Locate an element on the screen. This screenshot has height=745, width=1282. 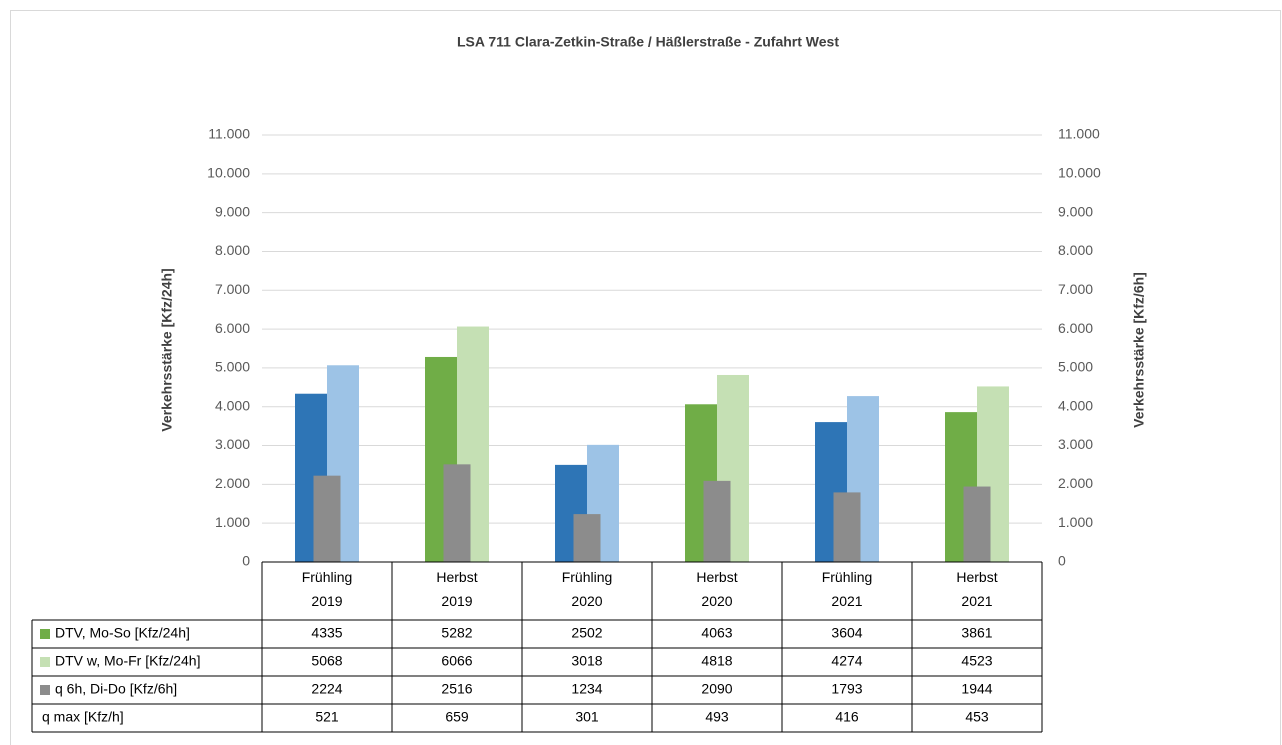
y2-tick-label: 7.000 is located at coordinates (1075, 289).